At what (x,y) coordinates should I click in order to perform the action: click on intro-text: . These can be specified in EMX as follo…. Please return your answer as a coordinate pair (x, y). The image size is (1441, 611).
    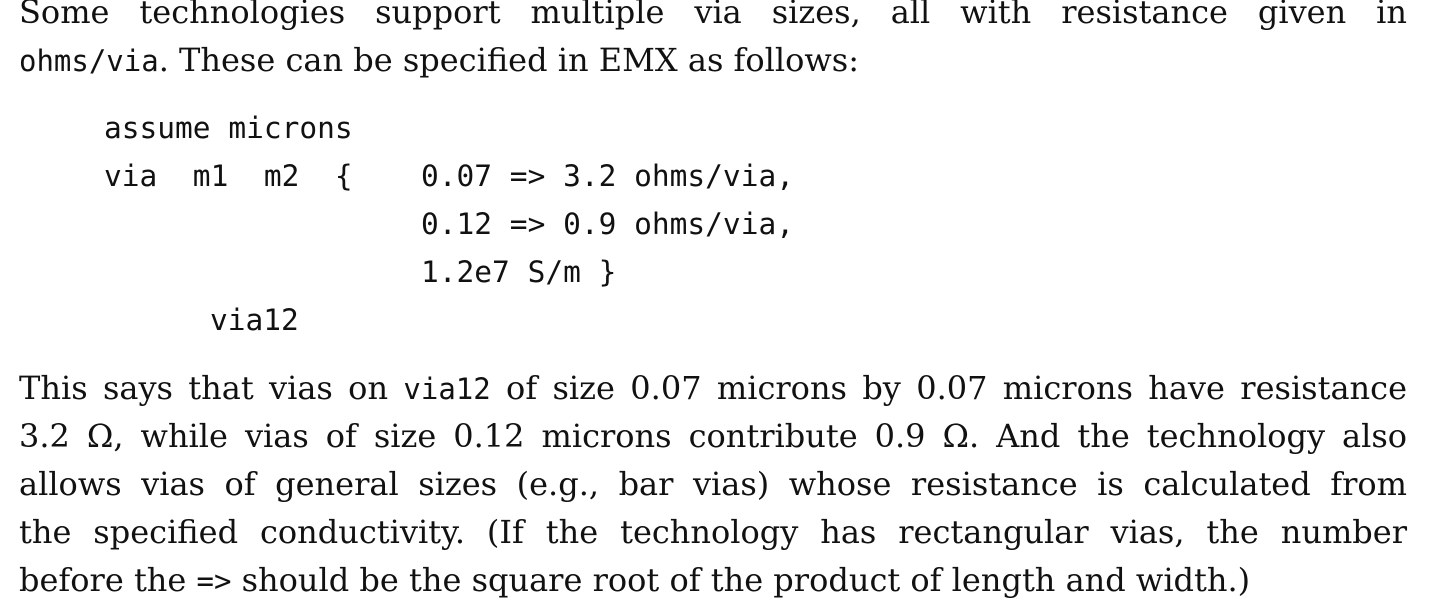
    Looking at the image, I should click on (508, 60).